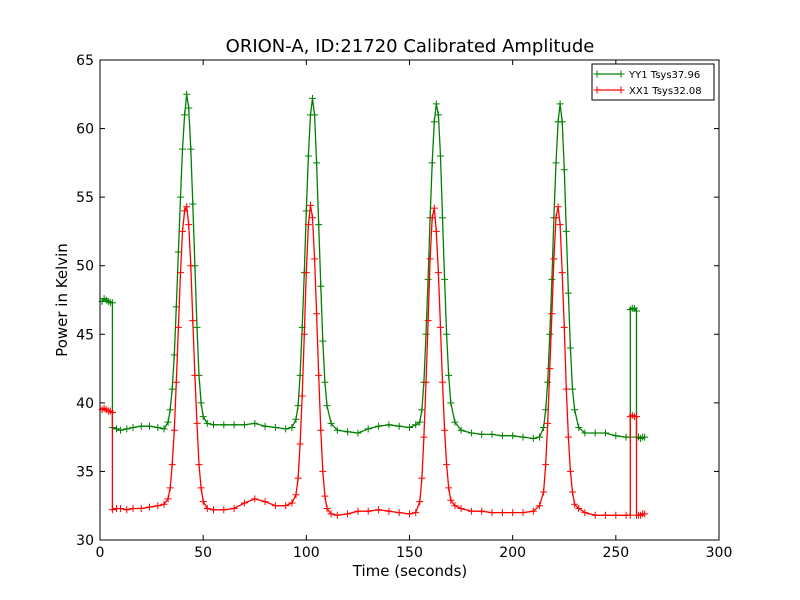 This screenshot has width=800, height=600. I want to click on y-tick-label: 55, so click(85, 198).